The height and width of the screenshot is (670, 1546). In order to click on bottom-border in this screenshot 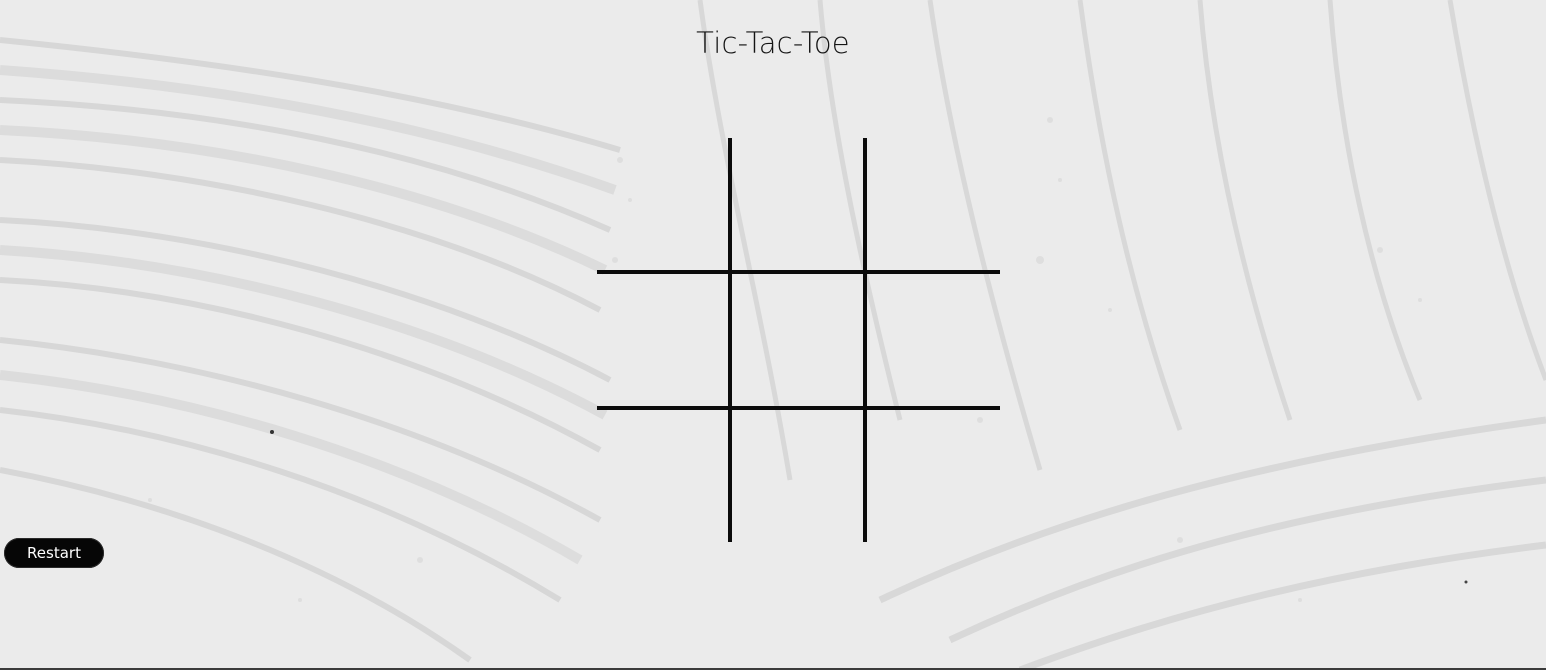, I will do `click(773, 669)`.